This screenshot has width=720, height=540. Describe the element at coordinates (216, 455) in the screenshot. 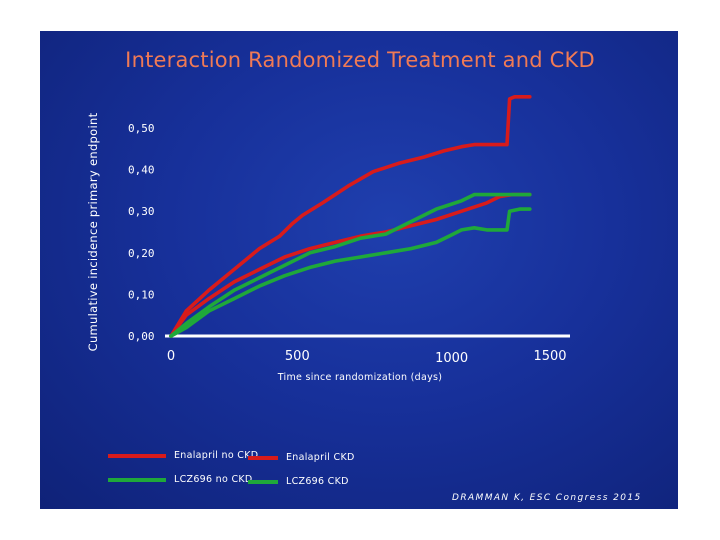

I see `legend-label: Enalapril no CKD` at that location.